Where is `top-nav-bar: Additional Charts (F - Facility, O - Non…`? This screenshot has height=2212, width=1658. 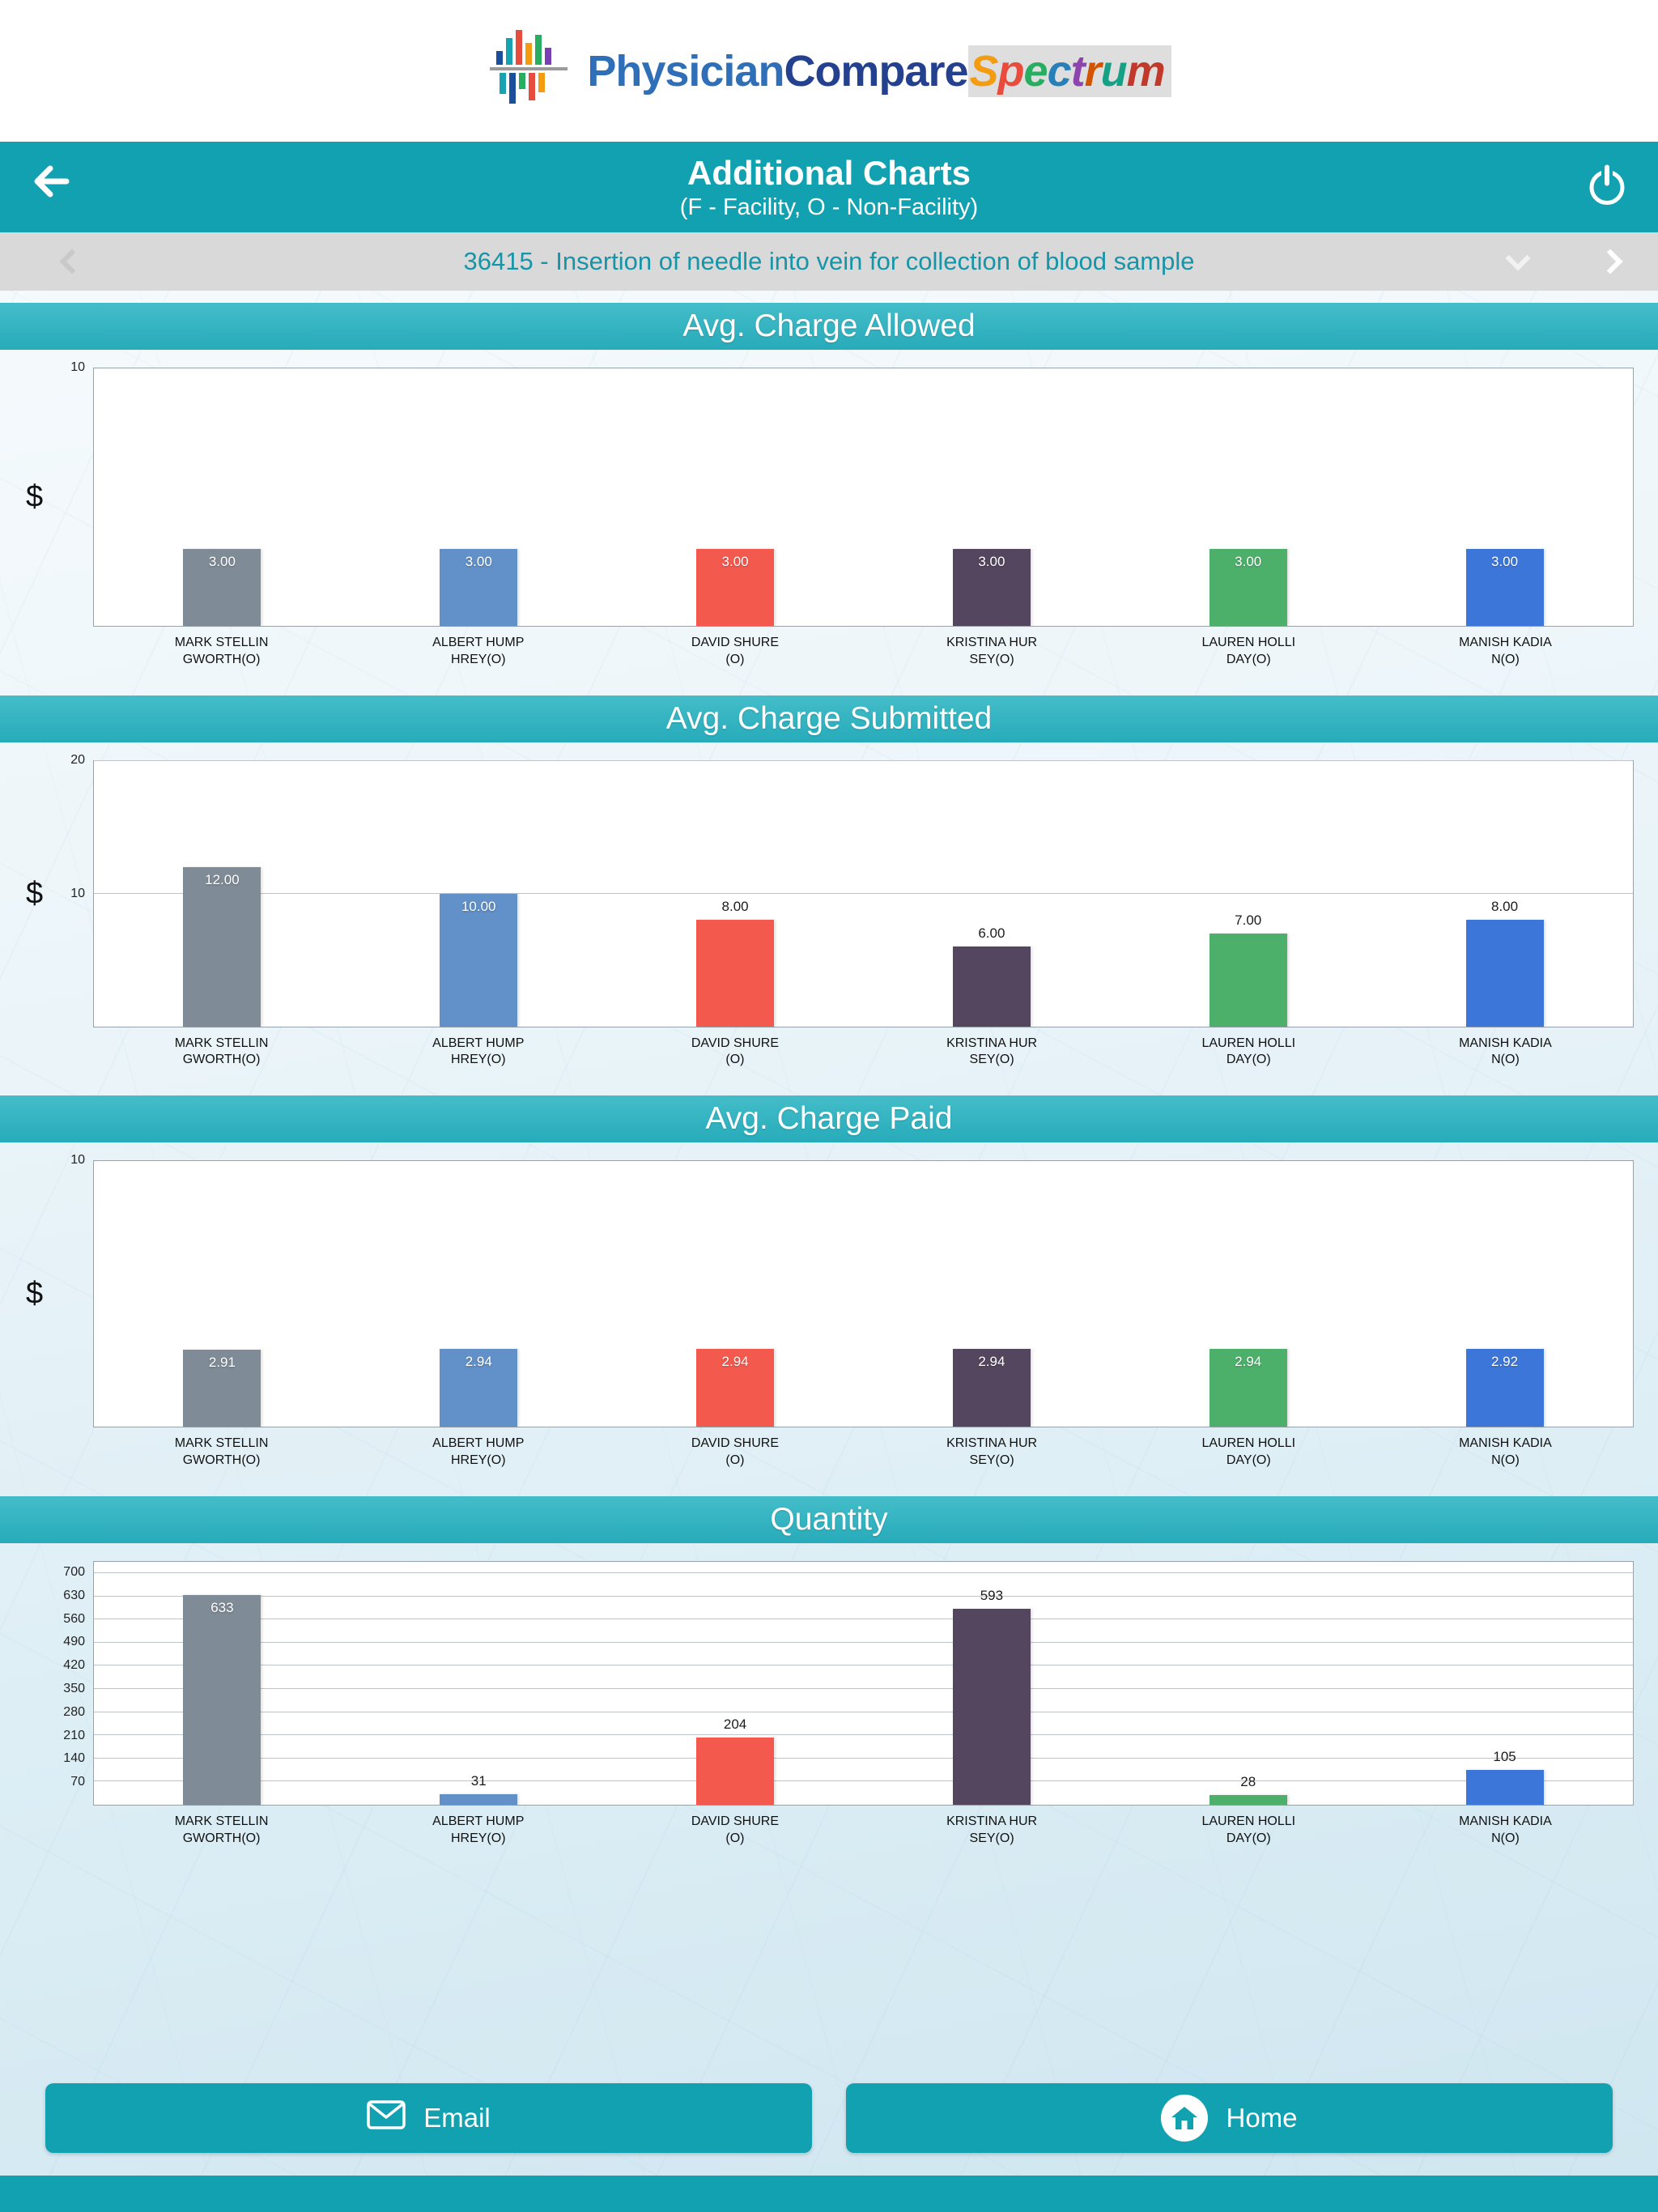
top-nav-bar: Additional Charts (F - Facility, O - Non… is located at coordinates (829, 187).